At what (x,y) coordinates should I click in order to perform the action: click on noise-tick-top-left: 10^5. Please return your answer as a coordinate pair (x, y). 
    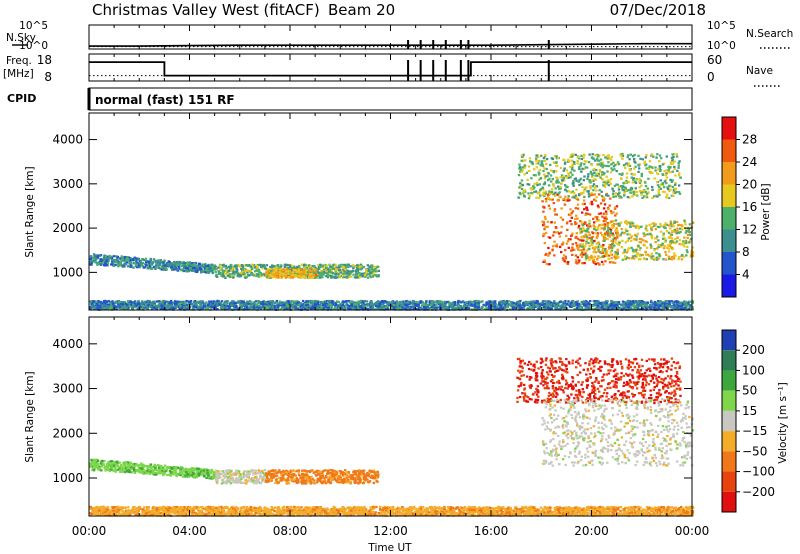
    Looking at the image, I should click on (33, 26).